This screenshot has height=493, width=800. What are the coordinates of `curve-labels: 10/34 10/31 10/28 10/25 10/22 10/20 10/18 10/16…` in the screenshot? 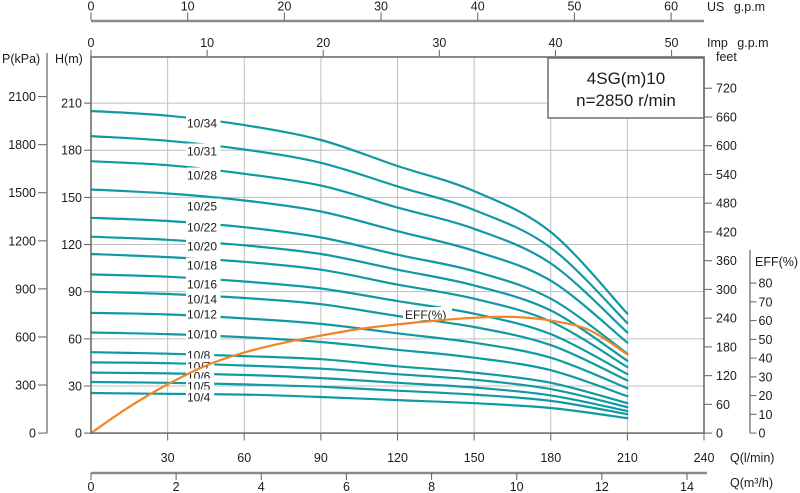 It's located at (203, 260).